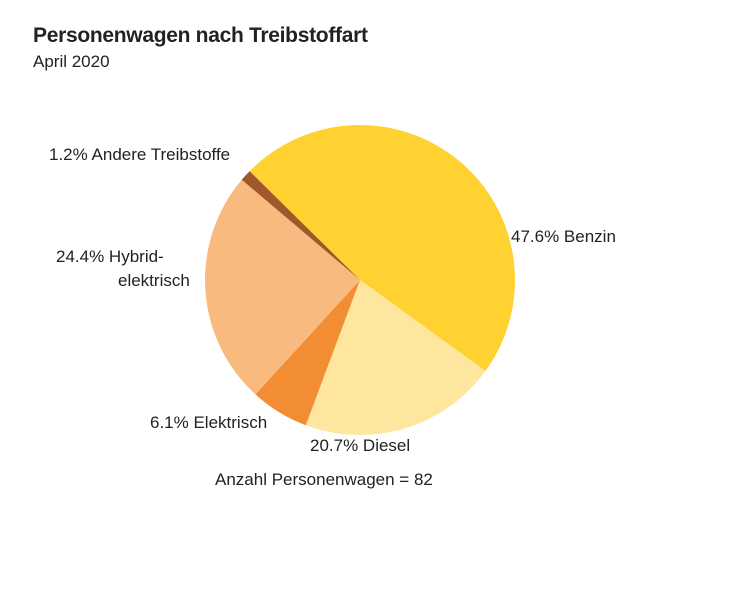  Describe the element at coordinates (382, 248) in the screenshot. I see `pie-slice-benzin` at that location.